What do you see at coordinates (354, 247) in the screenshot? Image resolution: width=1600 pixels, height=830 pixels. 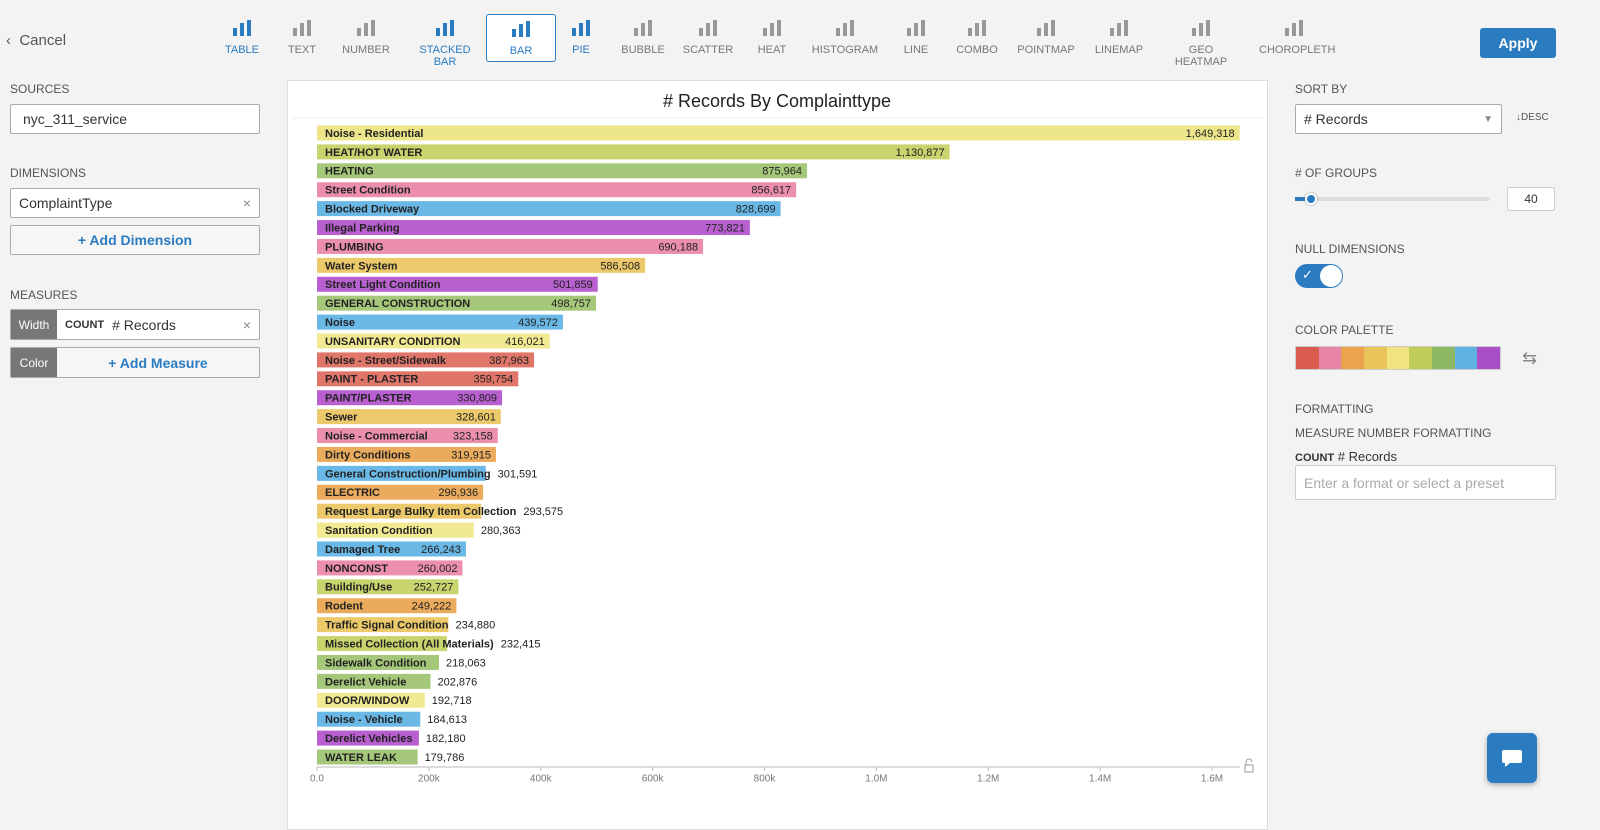 I see `bar-category-label: PLUMBING` at bounding box center [354, 247].